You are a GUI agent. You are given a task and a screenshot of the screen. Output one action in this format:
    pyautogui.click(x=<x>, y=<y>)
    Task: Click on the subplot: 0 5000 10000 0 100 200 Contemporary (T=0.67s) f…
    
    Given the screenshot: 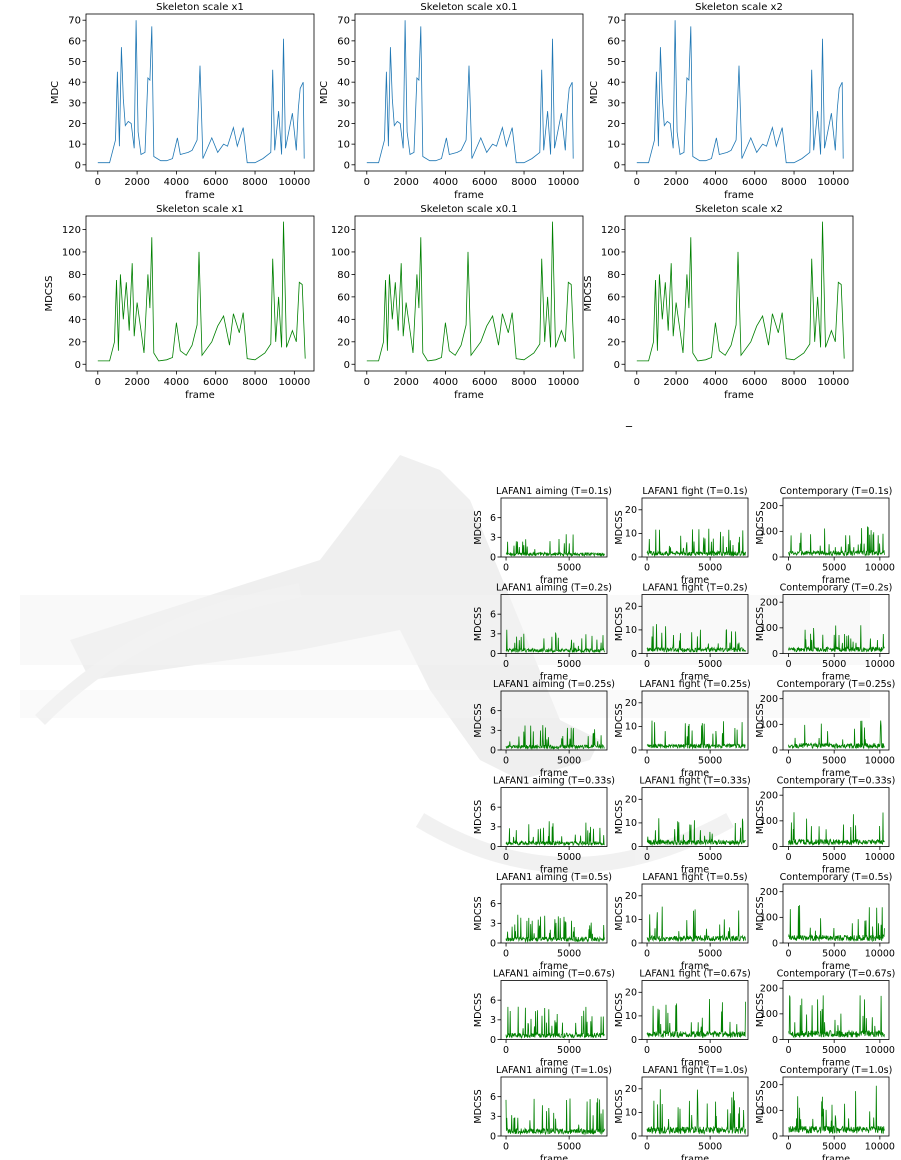 What is the action you would take?
    pyautogui.click(x=825, y=1019)
    